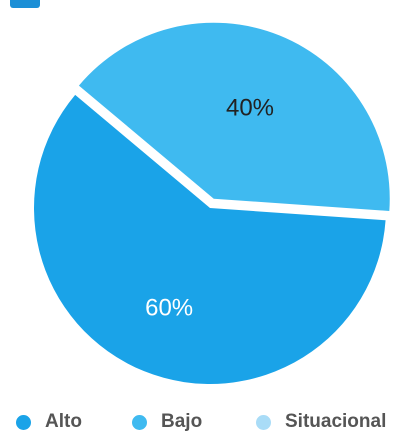 Image resolution: width=416 pixels, height=445 pixels. What do you see at coordinates (25, 4) in the screenshot?
I see `top-corner-bar` at bounding box center [25, 4].